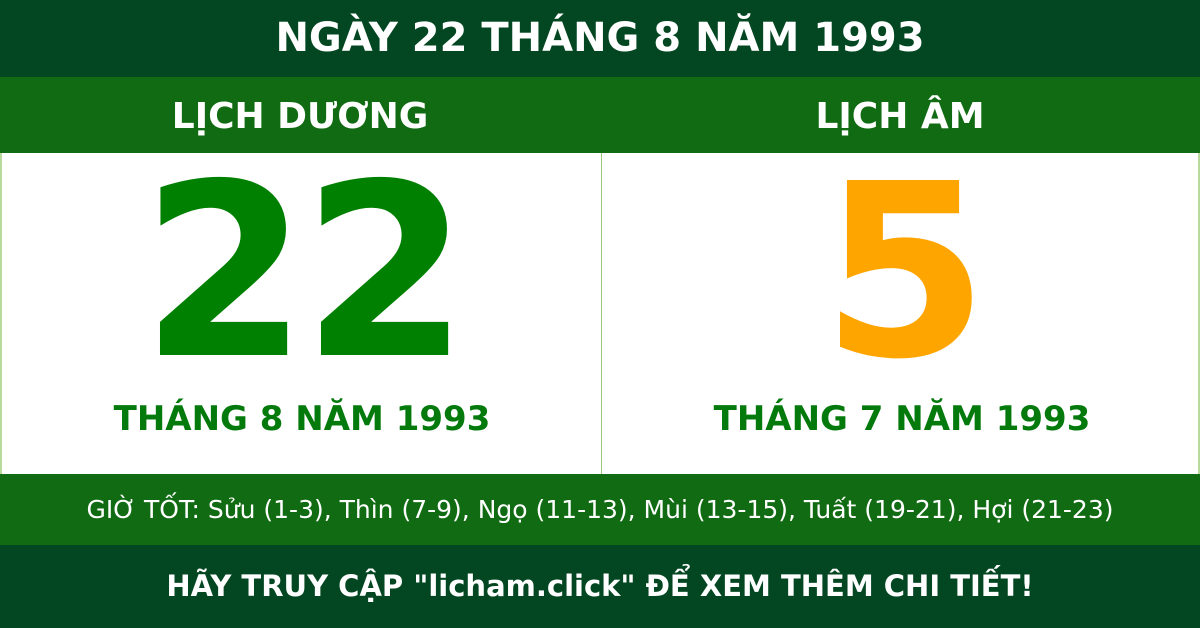  What do you see at coordinates (305, 272) in the screenshot?
I see `solar-day: 22` at bounding box center [305, 272].